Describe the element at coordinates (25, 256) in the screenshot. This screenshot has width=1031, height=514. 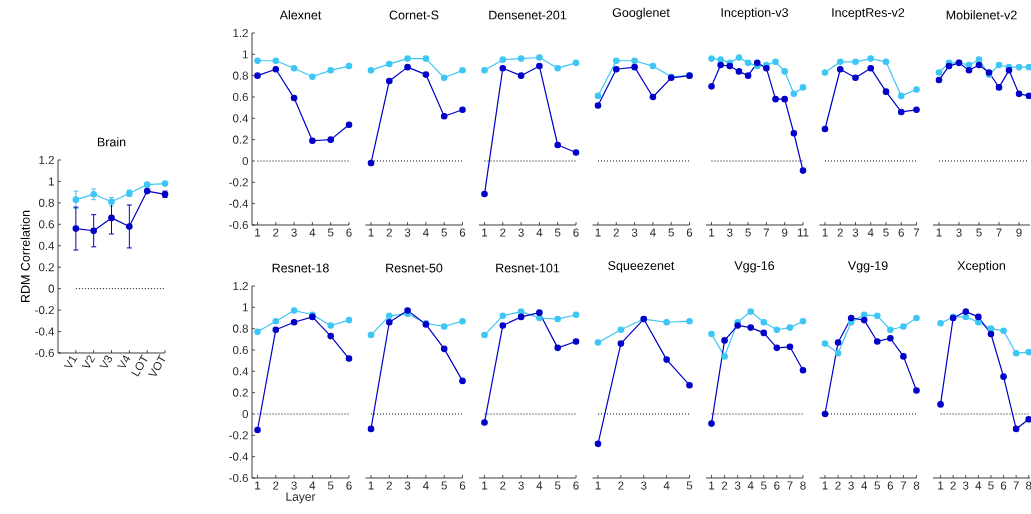
I see `y-axis-title: RDM Correlation` at that location.